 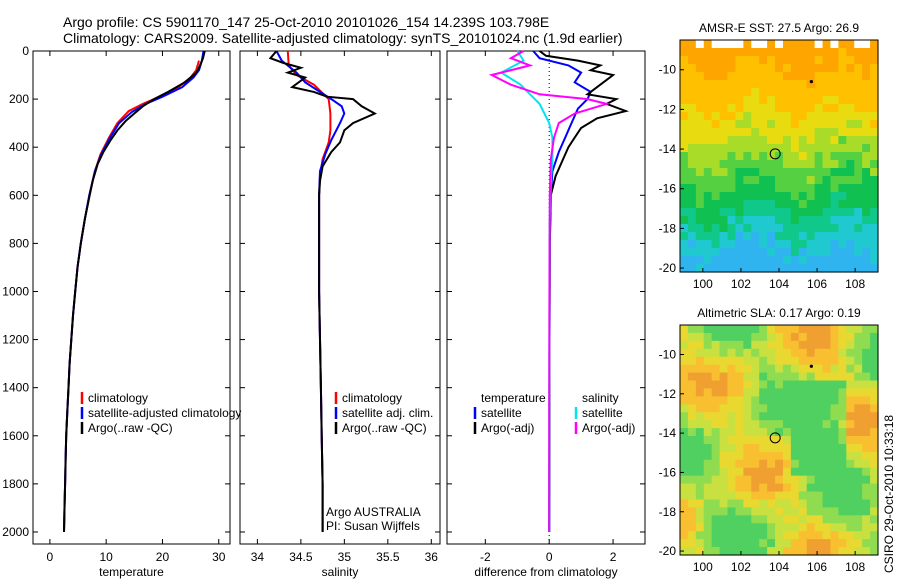 What do you see at coordinates (545, 572) in the screenshot?
I see `difference-xlabel: difference from climatology` at bounding box center [545, 572].